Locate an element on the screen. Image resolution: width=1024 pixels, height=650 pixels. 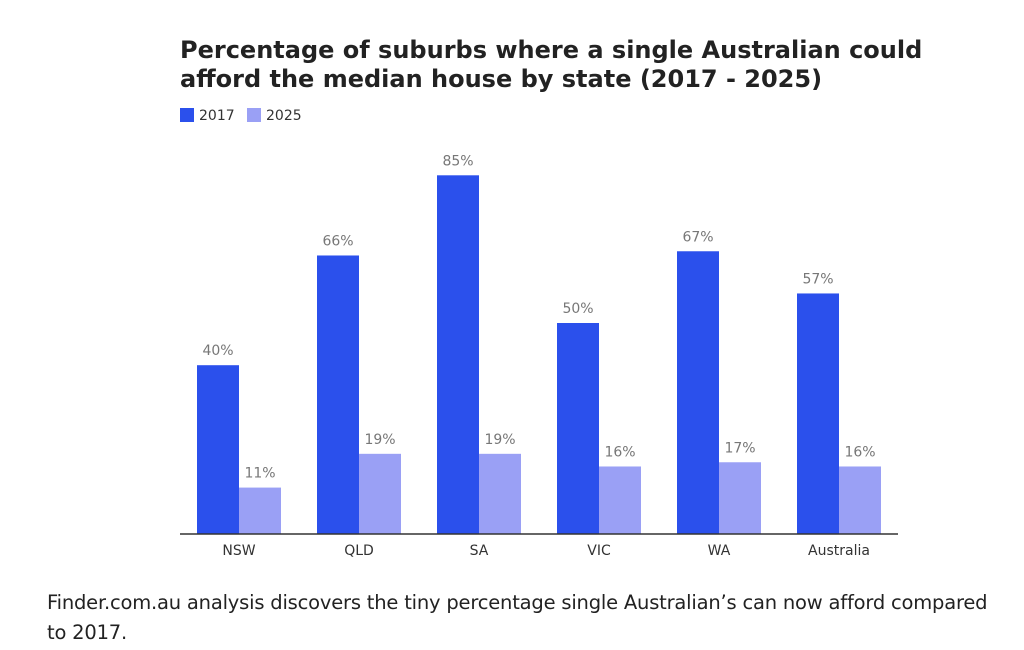
value-label-nsw-2025: 11% is located at coordinates (259, 474).